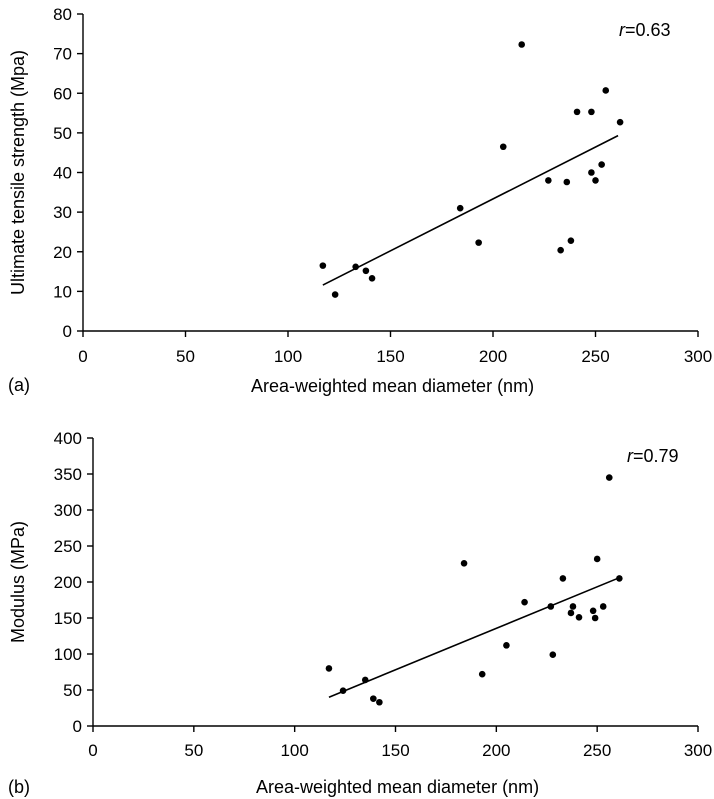 This screenshot has width=714, height=799. I want to click on y-tick-label: 30, so click(62, 212).